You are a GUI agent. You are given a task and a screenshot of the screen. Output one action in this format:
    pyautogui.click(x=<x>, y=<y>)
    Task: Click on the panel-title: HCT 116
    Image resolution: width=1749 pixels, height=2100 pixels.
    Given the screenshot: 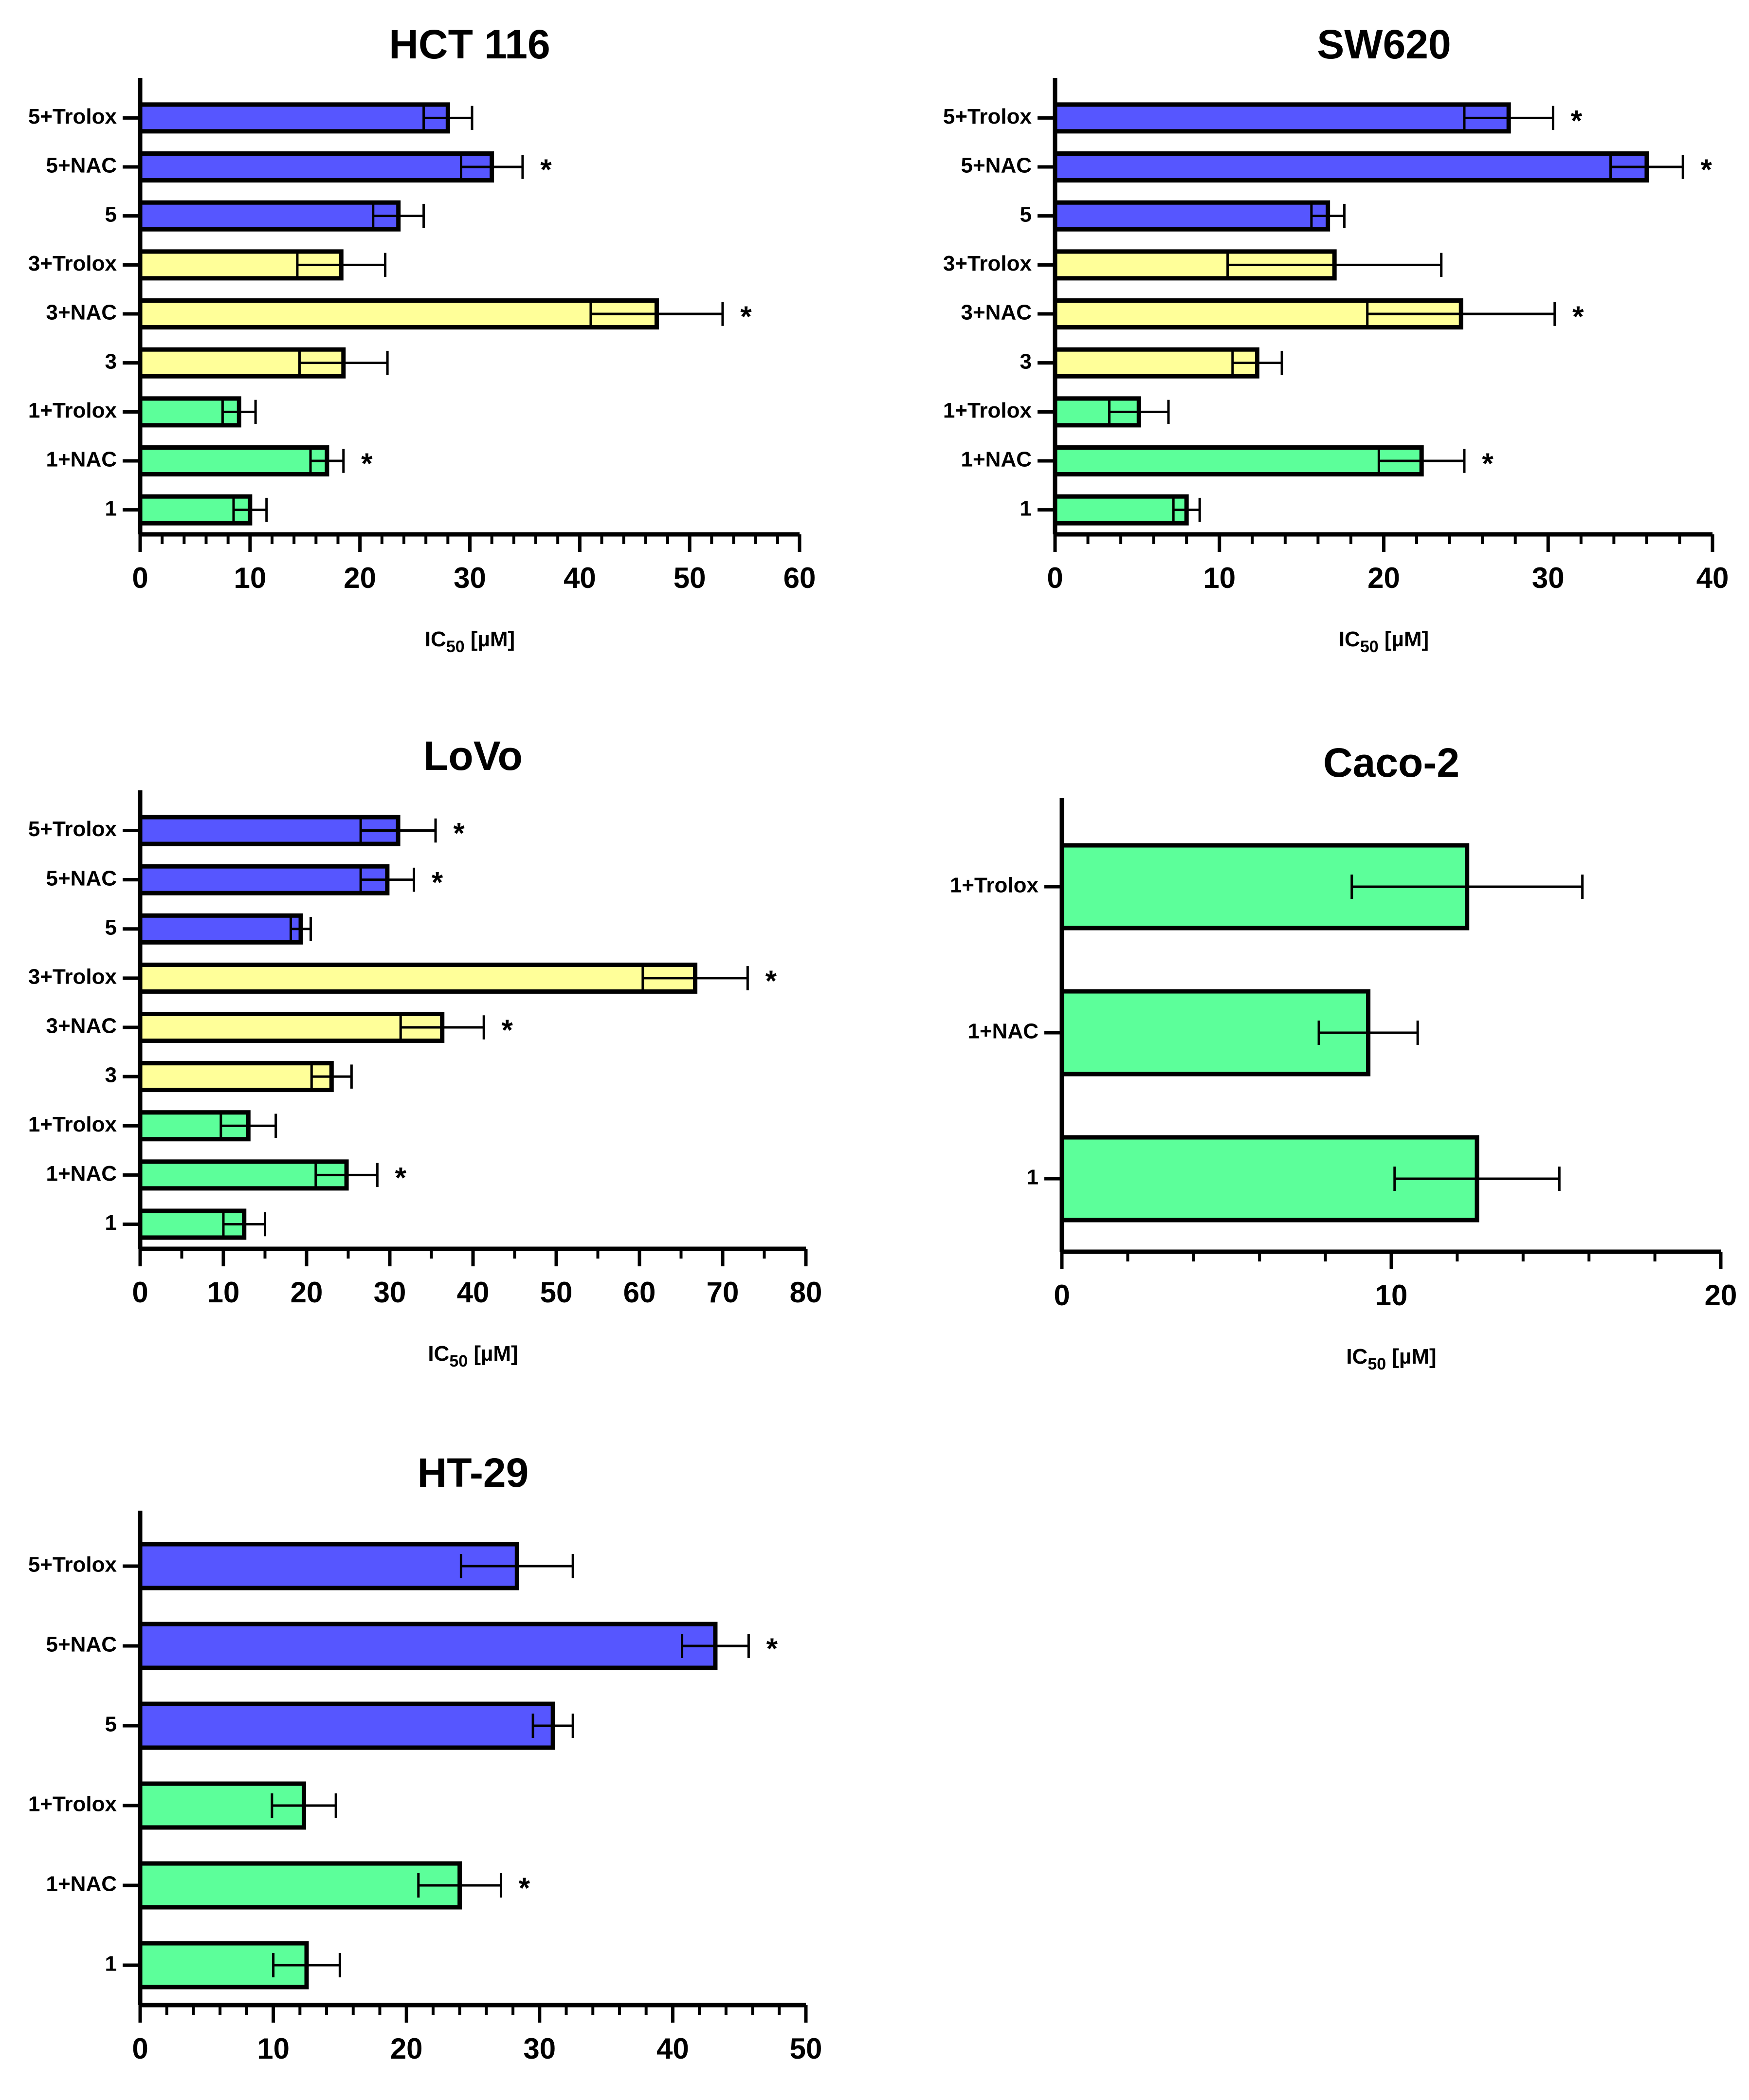 What is the action you would take?
    pyautogui.click(x=469, y=44)
    